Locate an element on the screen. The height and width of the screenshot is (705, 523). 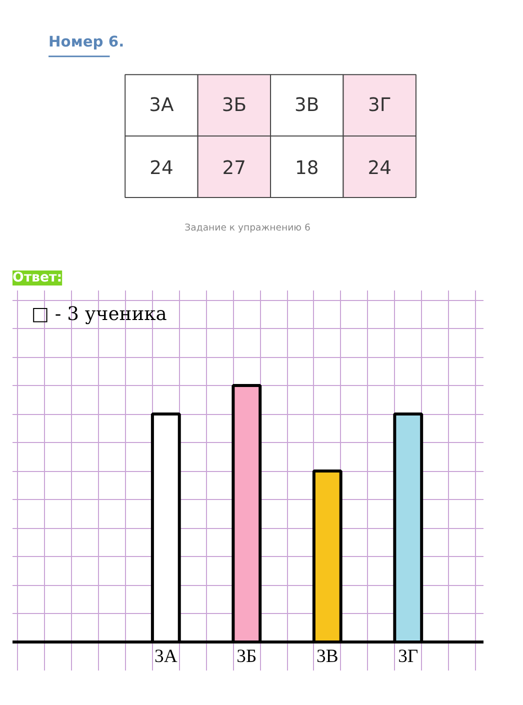
annotation: □ - 3 ученика is located at coordinates (99, 314).